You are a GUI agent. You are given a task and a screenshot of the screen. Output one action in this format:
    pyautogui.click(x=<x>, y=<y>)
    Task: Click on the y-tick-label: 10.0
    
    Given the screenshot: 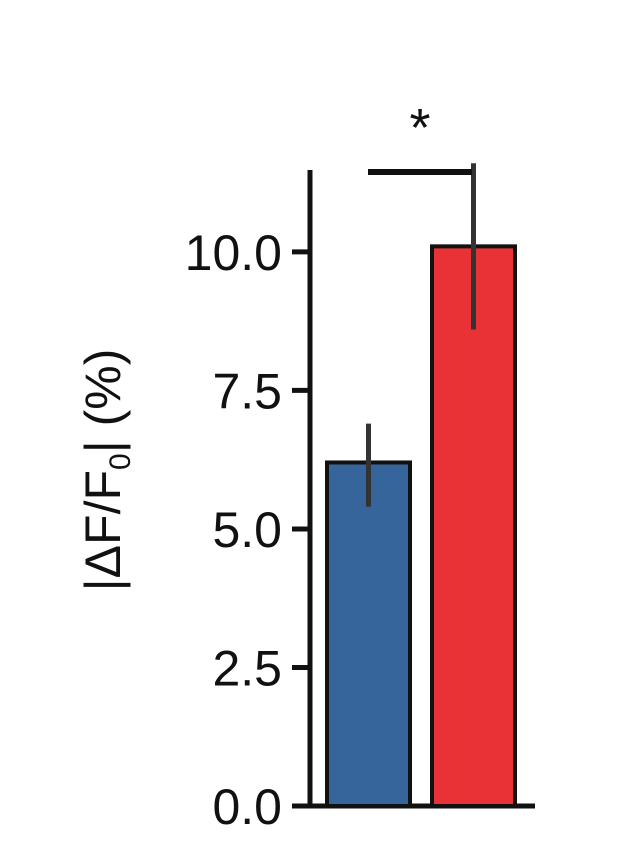 What is the action you would take?
    pyautogui.click(x=233, y=253)
    